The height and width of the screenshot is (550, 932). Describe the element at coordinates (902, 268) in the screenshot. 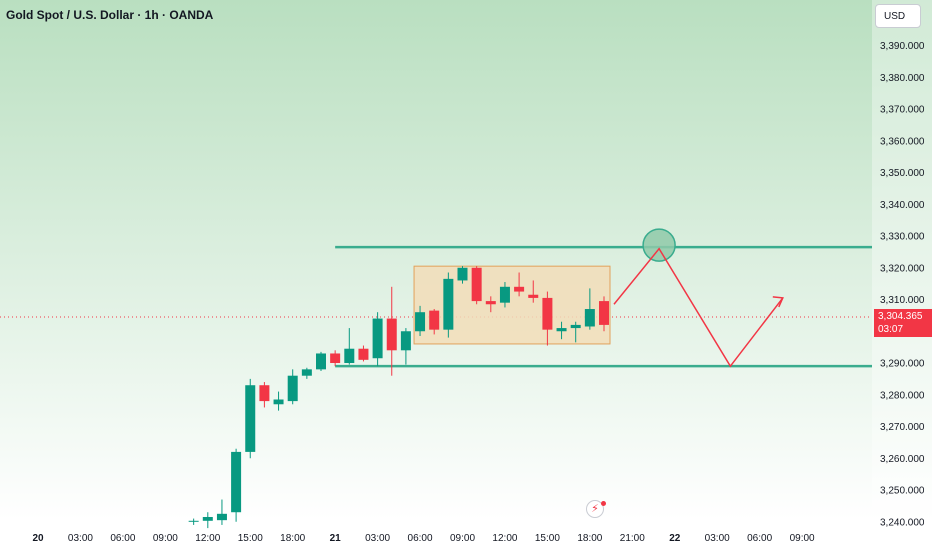

I see `price-tick-label: 3,320.000` at that location.